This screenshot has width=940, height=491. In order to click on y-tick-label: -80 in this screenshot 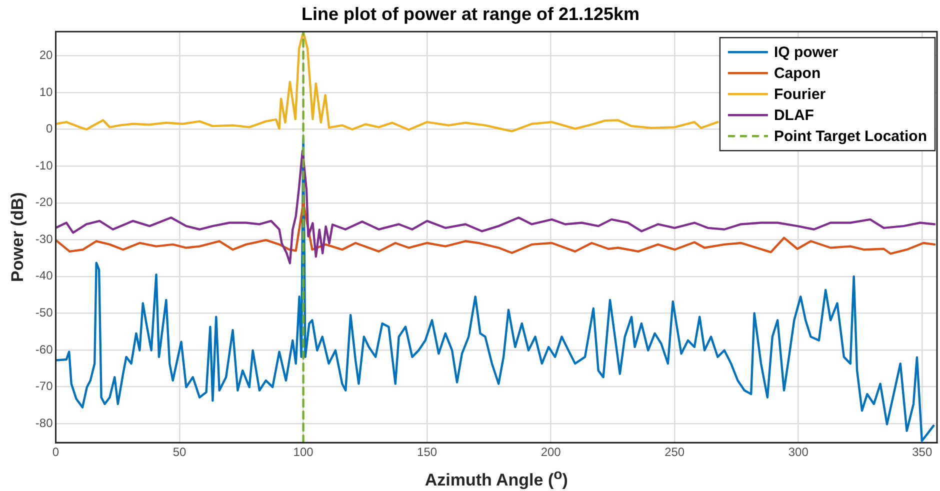, I will do `click(44, 423)`.